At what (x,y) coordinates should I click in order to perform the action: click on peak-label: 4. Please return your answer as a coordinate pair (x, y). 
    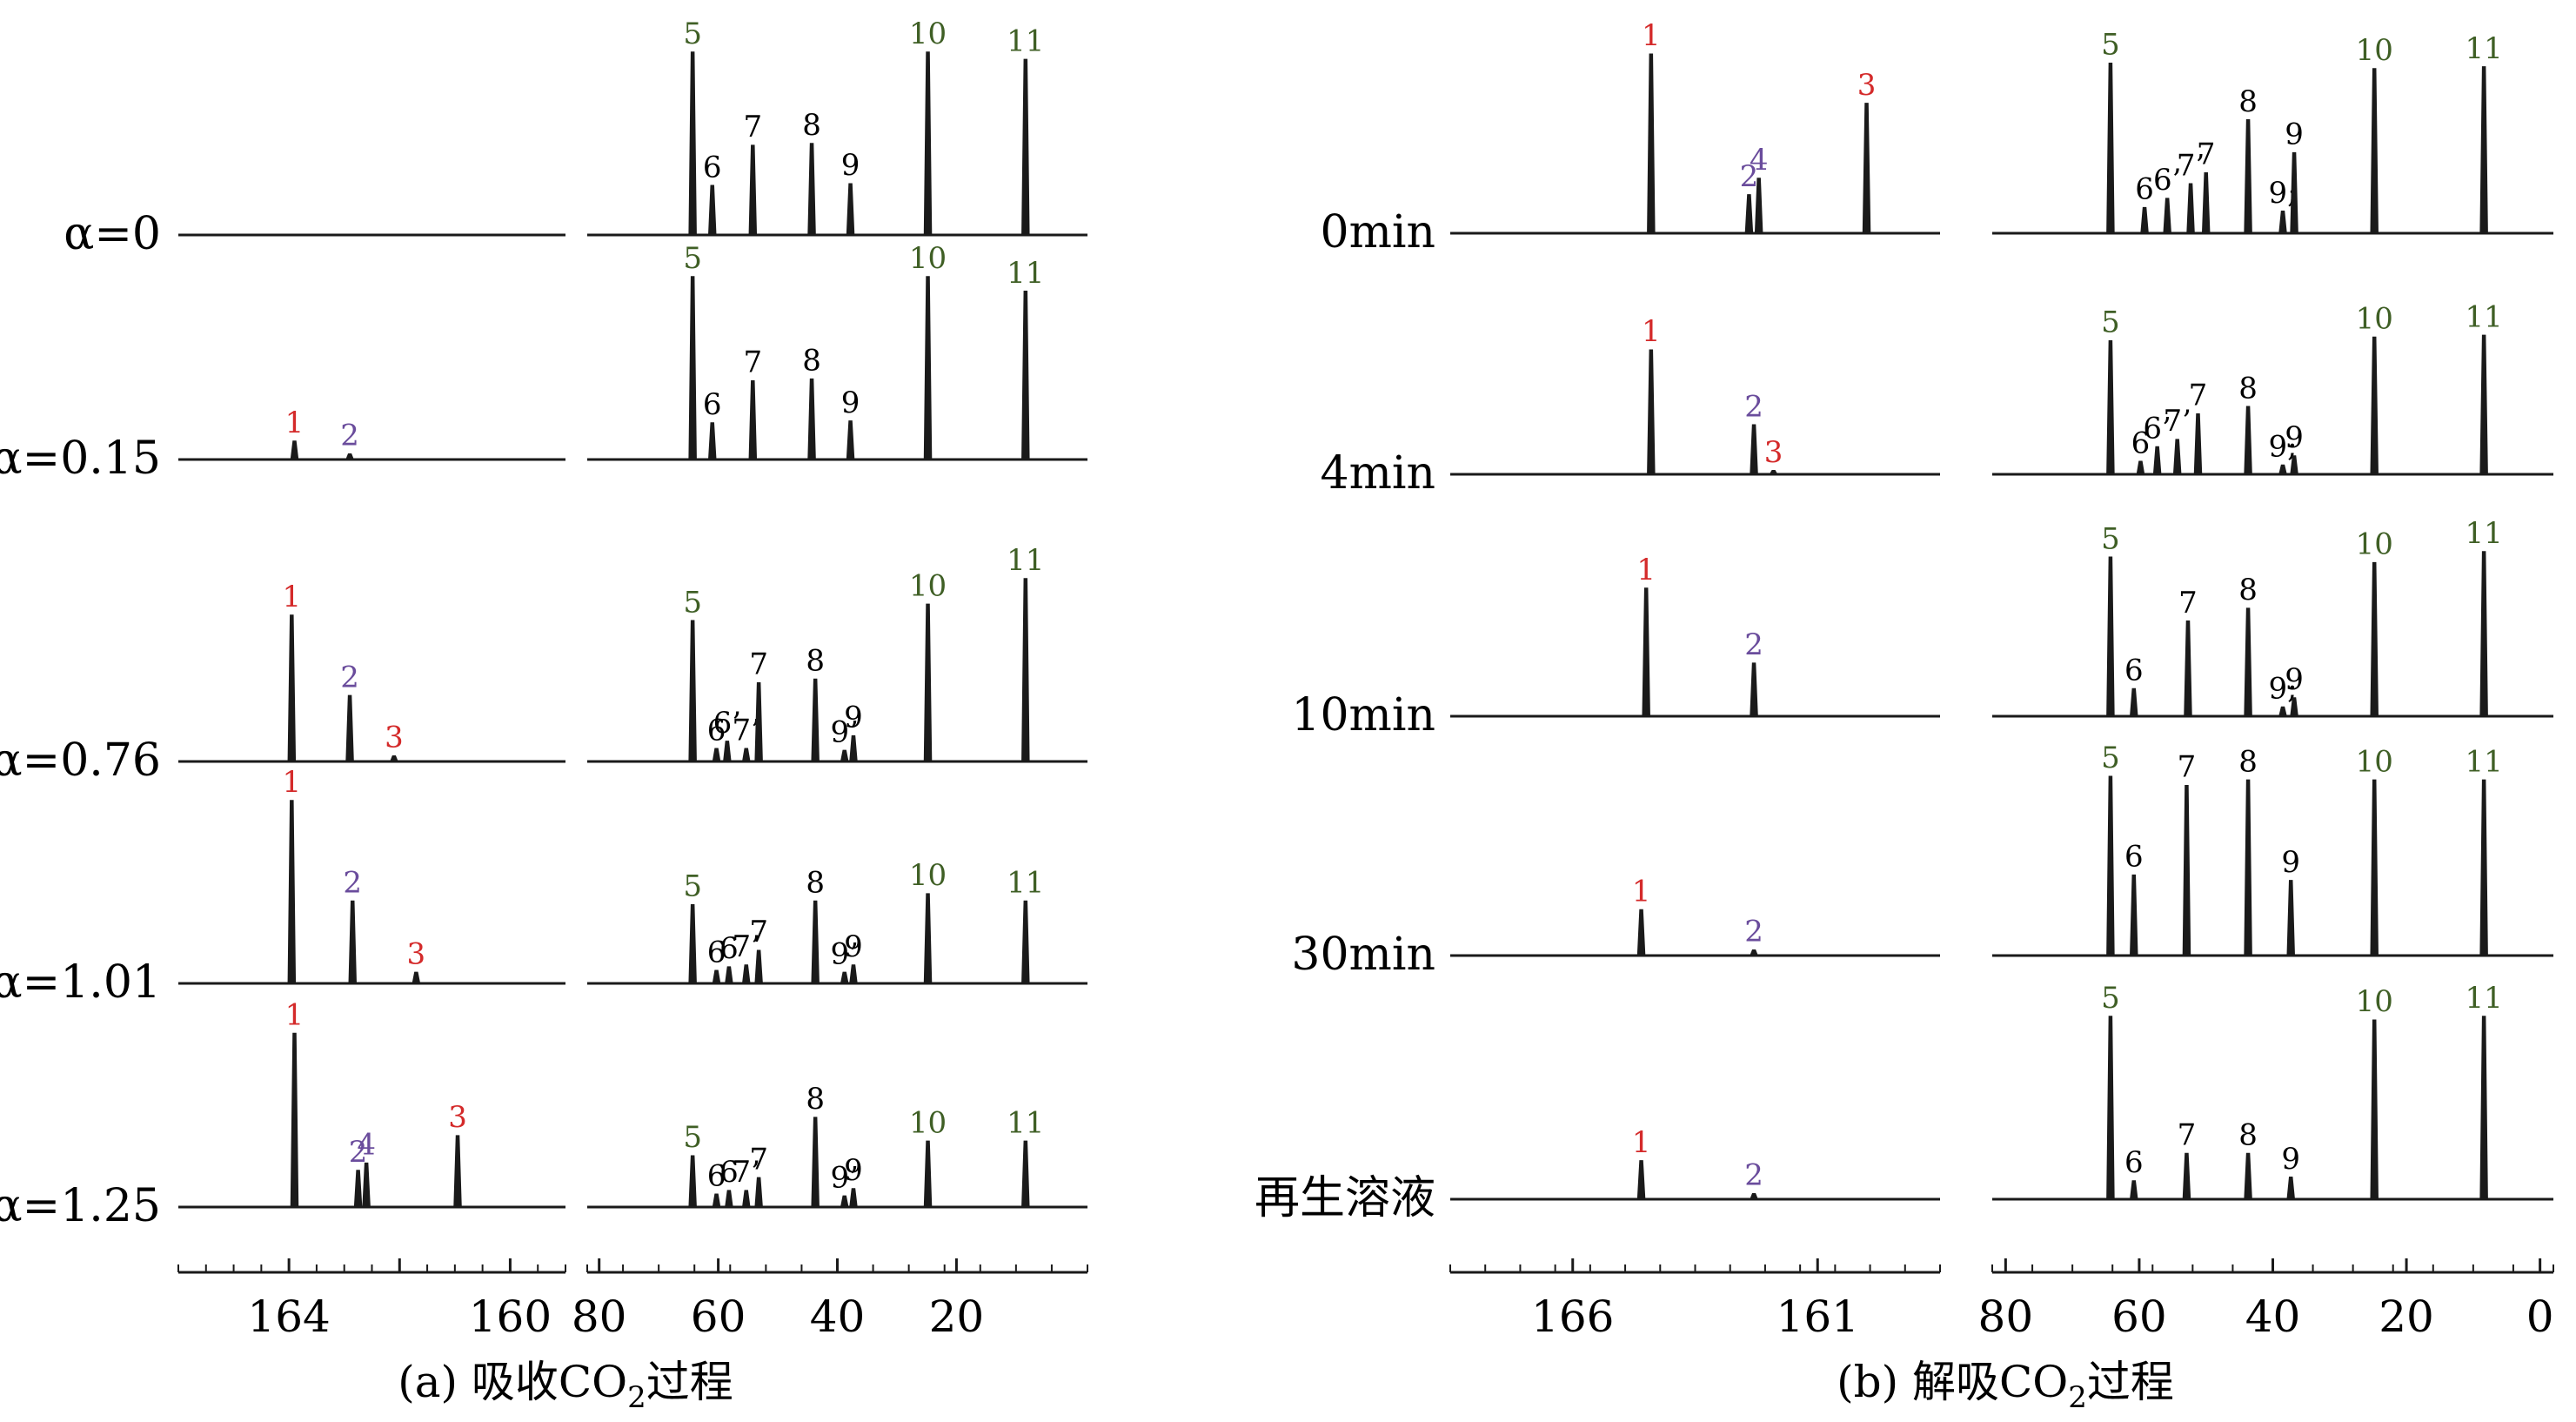
    Looking at the image, I should click on (1759, 160).